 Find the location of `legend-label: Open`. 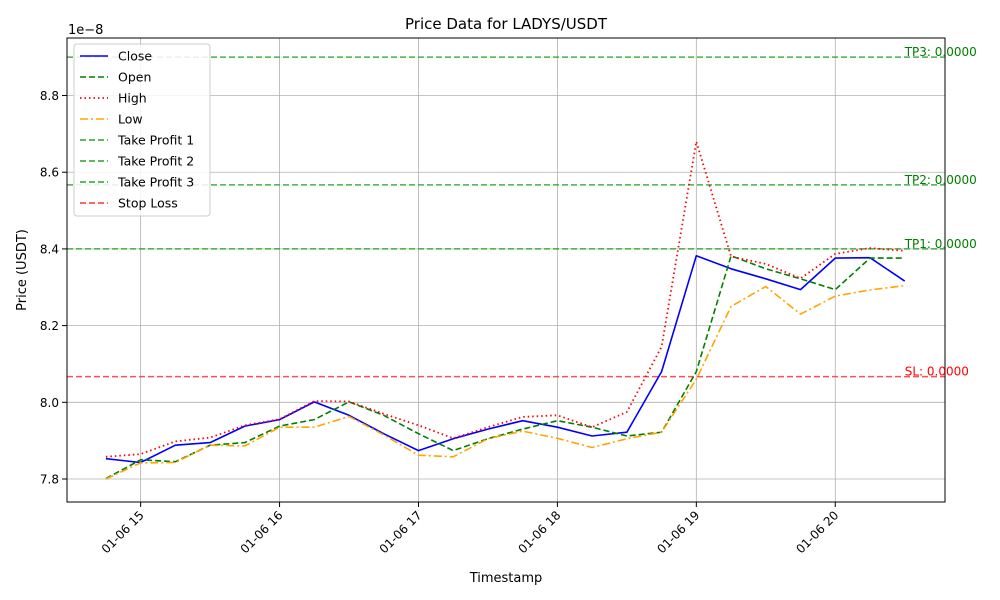

legend-label: Open is located at coordinates (134, 77).